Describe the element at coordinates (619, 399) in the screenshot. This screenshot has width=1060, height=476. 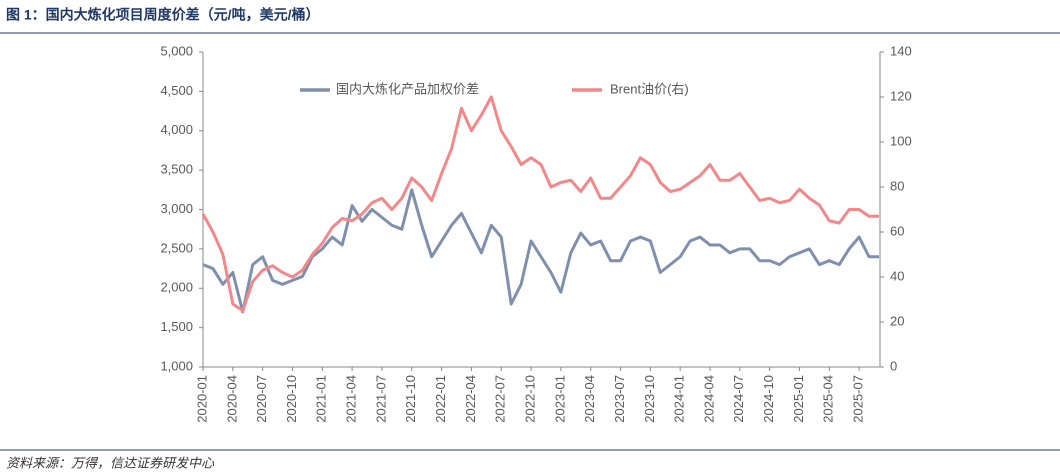
I see `x-tick-label: 2023-07` at that location.